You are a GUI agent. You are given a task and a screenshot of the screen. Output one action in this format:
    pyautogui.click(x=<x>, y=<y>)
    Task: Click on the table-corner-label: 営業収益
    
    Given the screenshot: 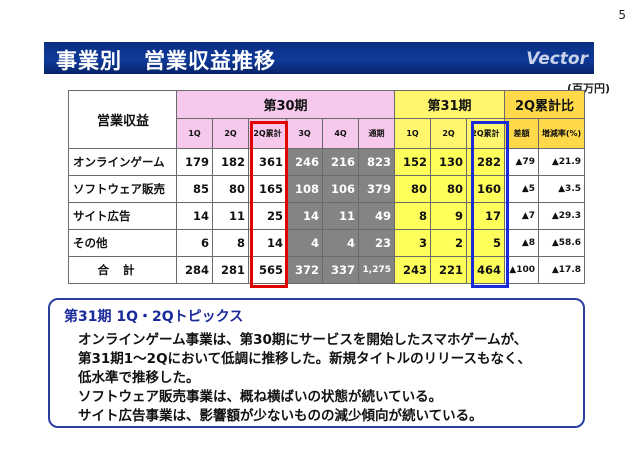 What is the action you would take?
    pyautogui.click(x=122, y=119)
    